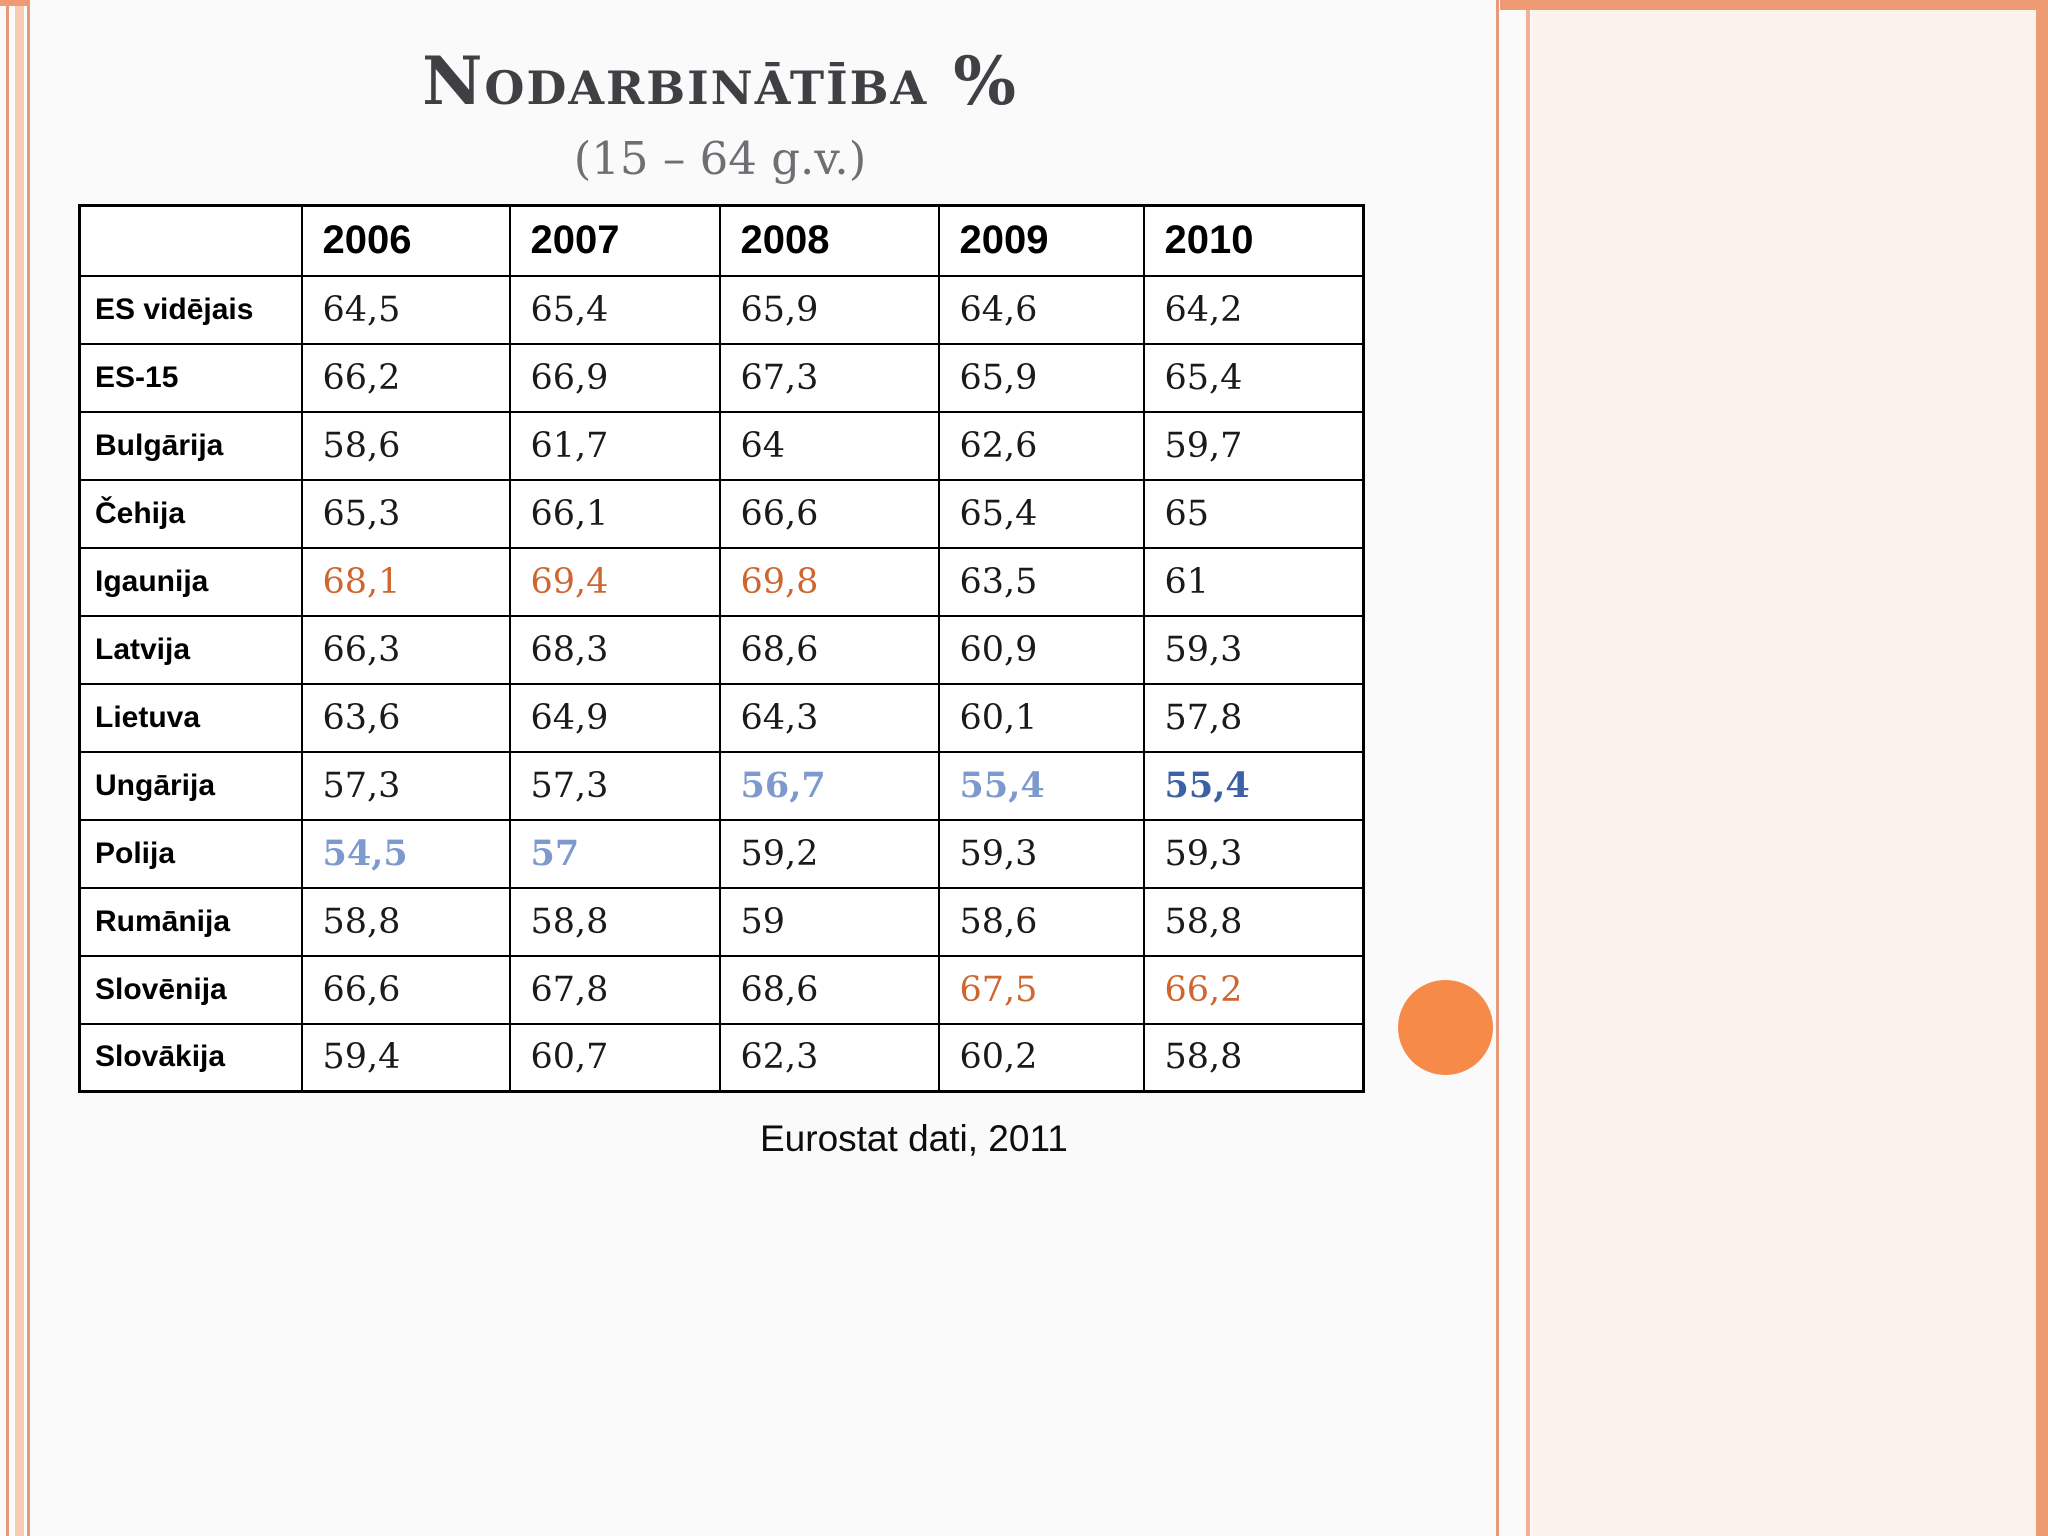 The width and height of the screenshot is (2048, 1536). I want to click on row-label: Ungārija, so click(190, 785).